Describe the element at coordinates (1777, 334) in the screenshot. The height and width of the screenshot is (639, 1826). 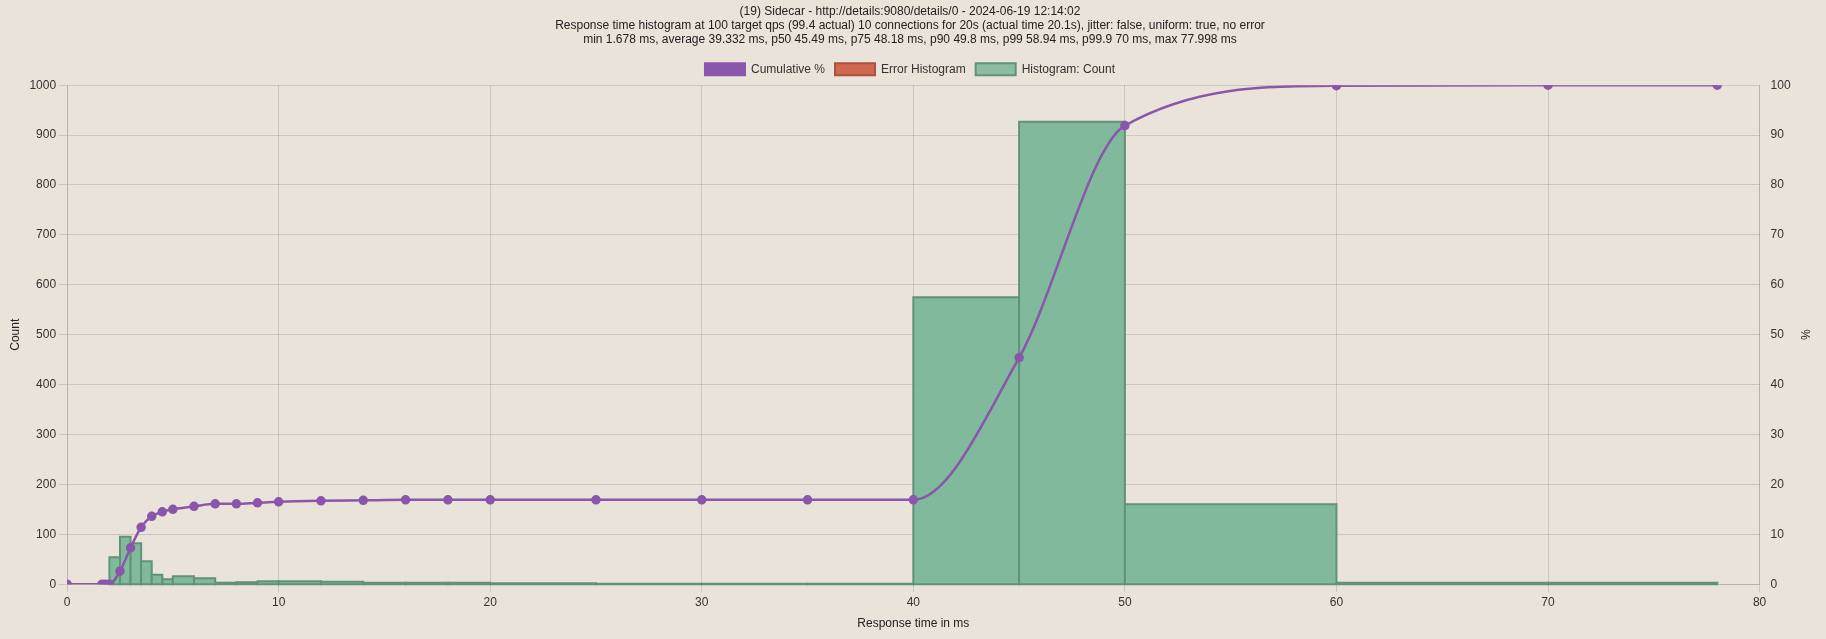
I see `y2-tick-label: 50` at that location.